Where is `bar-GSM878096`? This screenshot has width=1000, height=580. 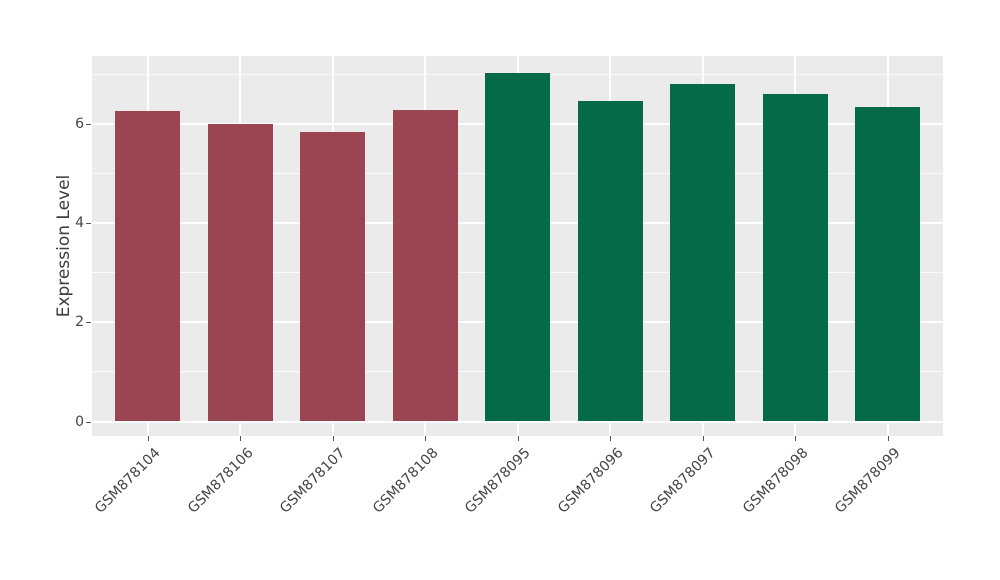
bar-GSM878096 is located at coordinates (610, 261).